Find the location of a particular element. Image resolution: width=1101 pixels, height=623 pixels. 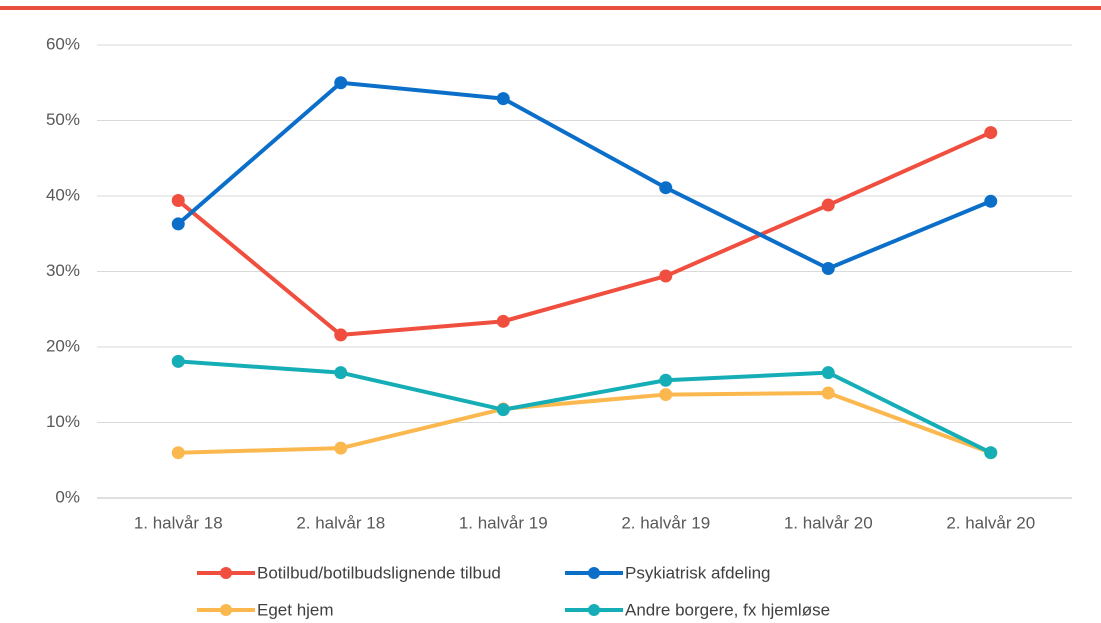

x-tick-label: 2. halvår 19 is located at coordinates (665, 522).